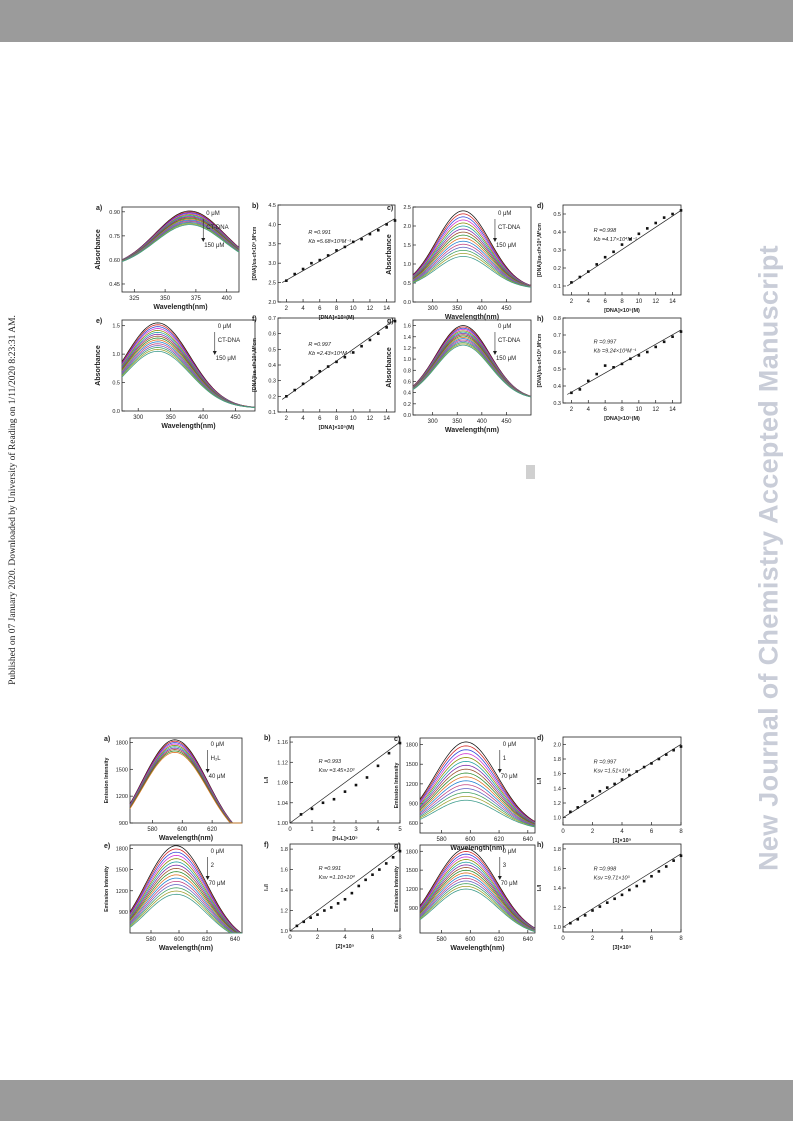 The height and width of the screenshot is (1121, 793). What do you see at coordinates (506, 422) in the screenshot?
I see `x-tick-label: 450` at bounding box center [506, 422].